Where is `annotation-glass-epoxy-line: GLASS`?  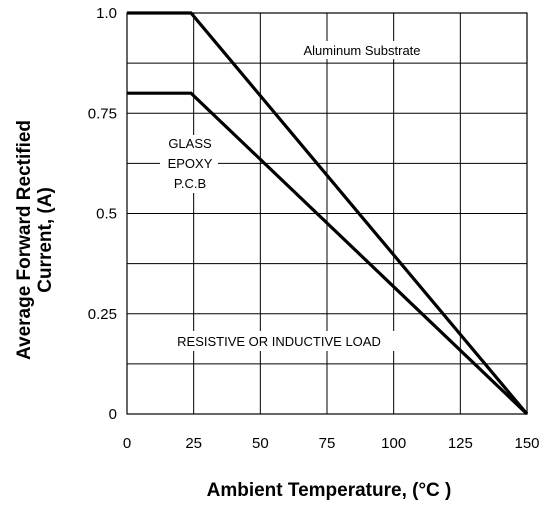 annotation-glass-epoxy-line: GLASS is located at coordinates (190, 143).